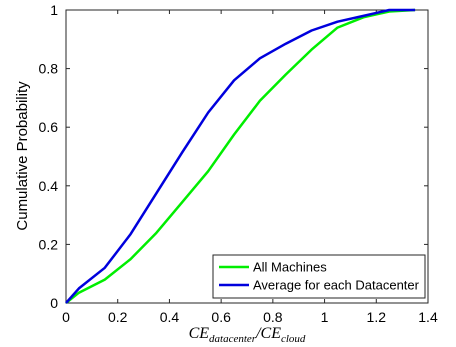  I want to click on legend-box, so click(319, 276).